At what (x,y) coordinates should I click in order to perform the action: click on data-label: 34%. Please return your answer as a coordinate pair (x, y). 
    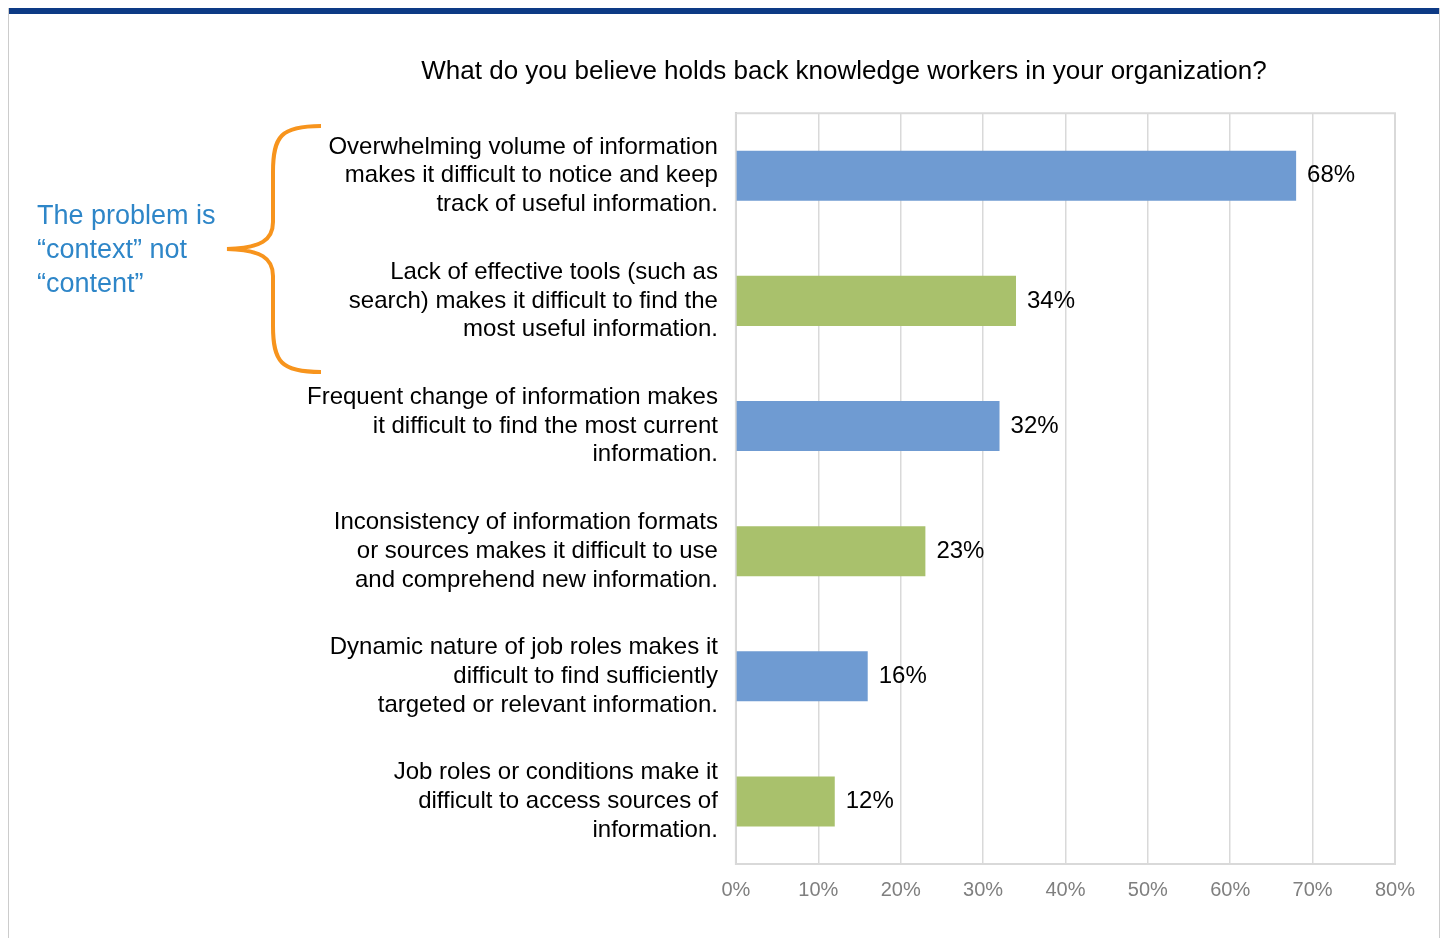
    Looking at the image, I should click on (1051, 299).